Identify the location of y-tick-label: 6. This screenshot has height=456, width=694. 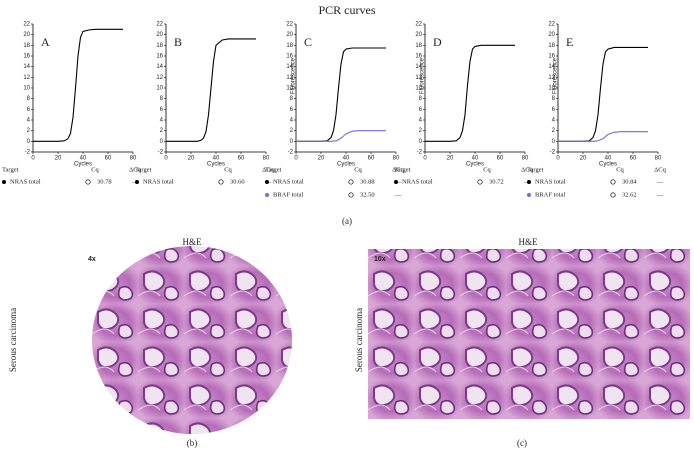
(554, 110).